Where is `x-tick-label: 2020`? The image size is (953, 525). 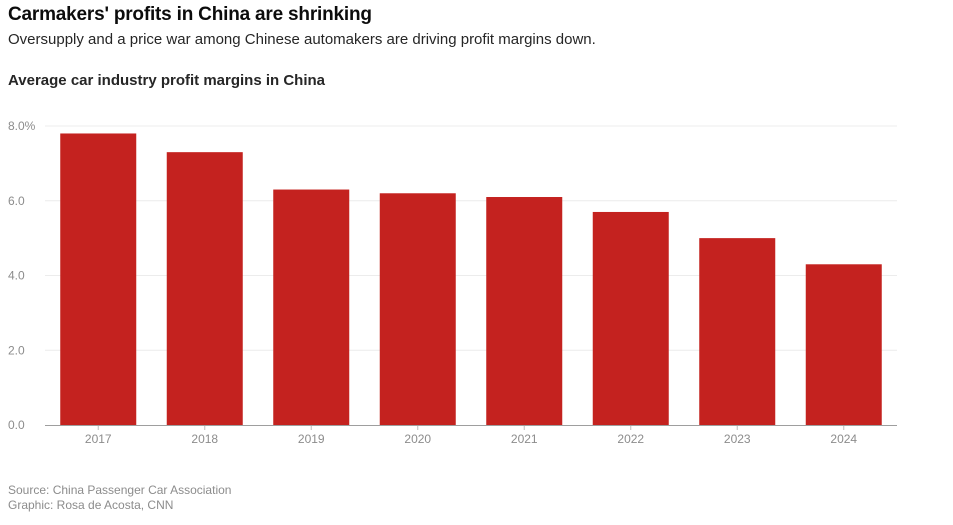 x-tick-label: 2020 is located at coordinates (417, 439).